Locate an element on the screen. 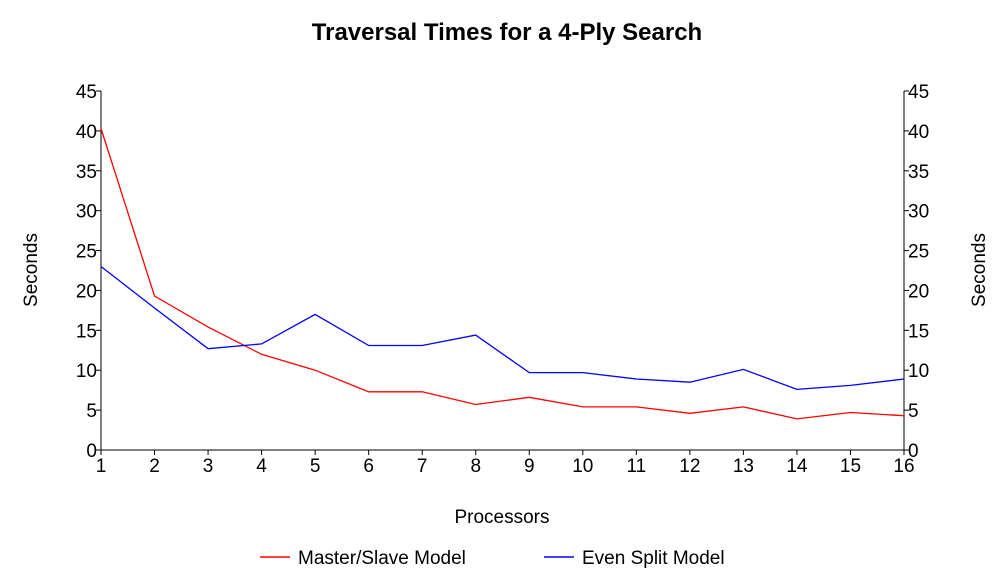 This screenshot has width=1005, height=586. x-tick-label-14: 14 is located at coordinates (797, 466).